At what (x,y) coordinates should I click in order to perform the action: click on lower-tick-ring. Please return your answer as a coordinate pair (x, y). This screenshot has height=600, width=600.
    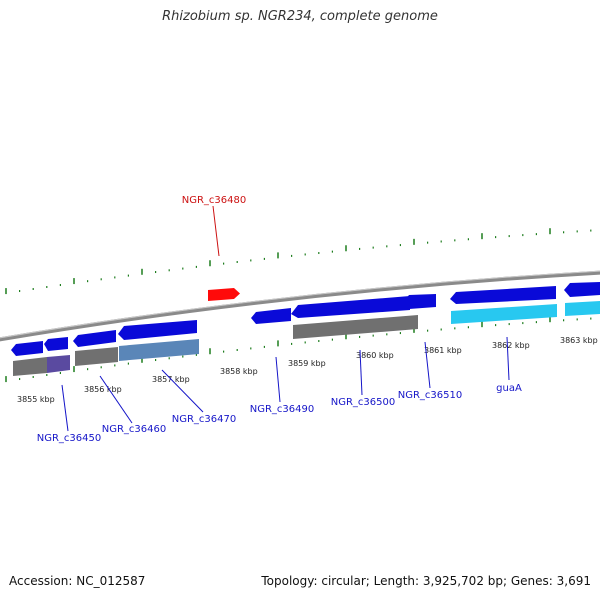
    Looking at the image, I should click on (298, 349).